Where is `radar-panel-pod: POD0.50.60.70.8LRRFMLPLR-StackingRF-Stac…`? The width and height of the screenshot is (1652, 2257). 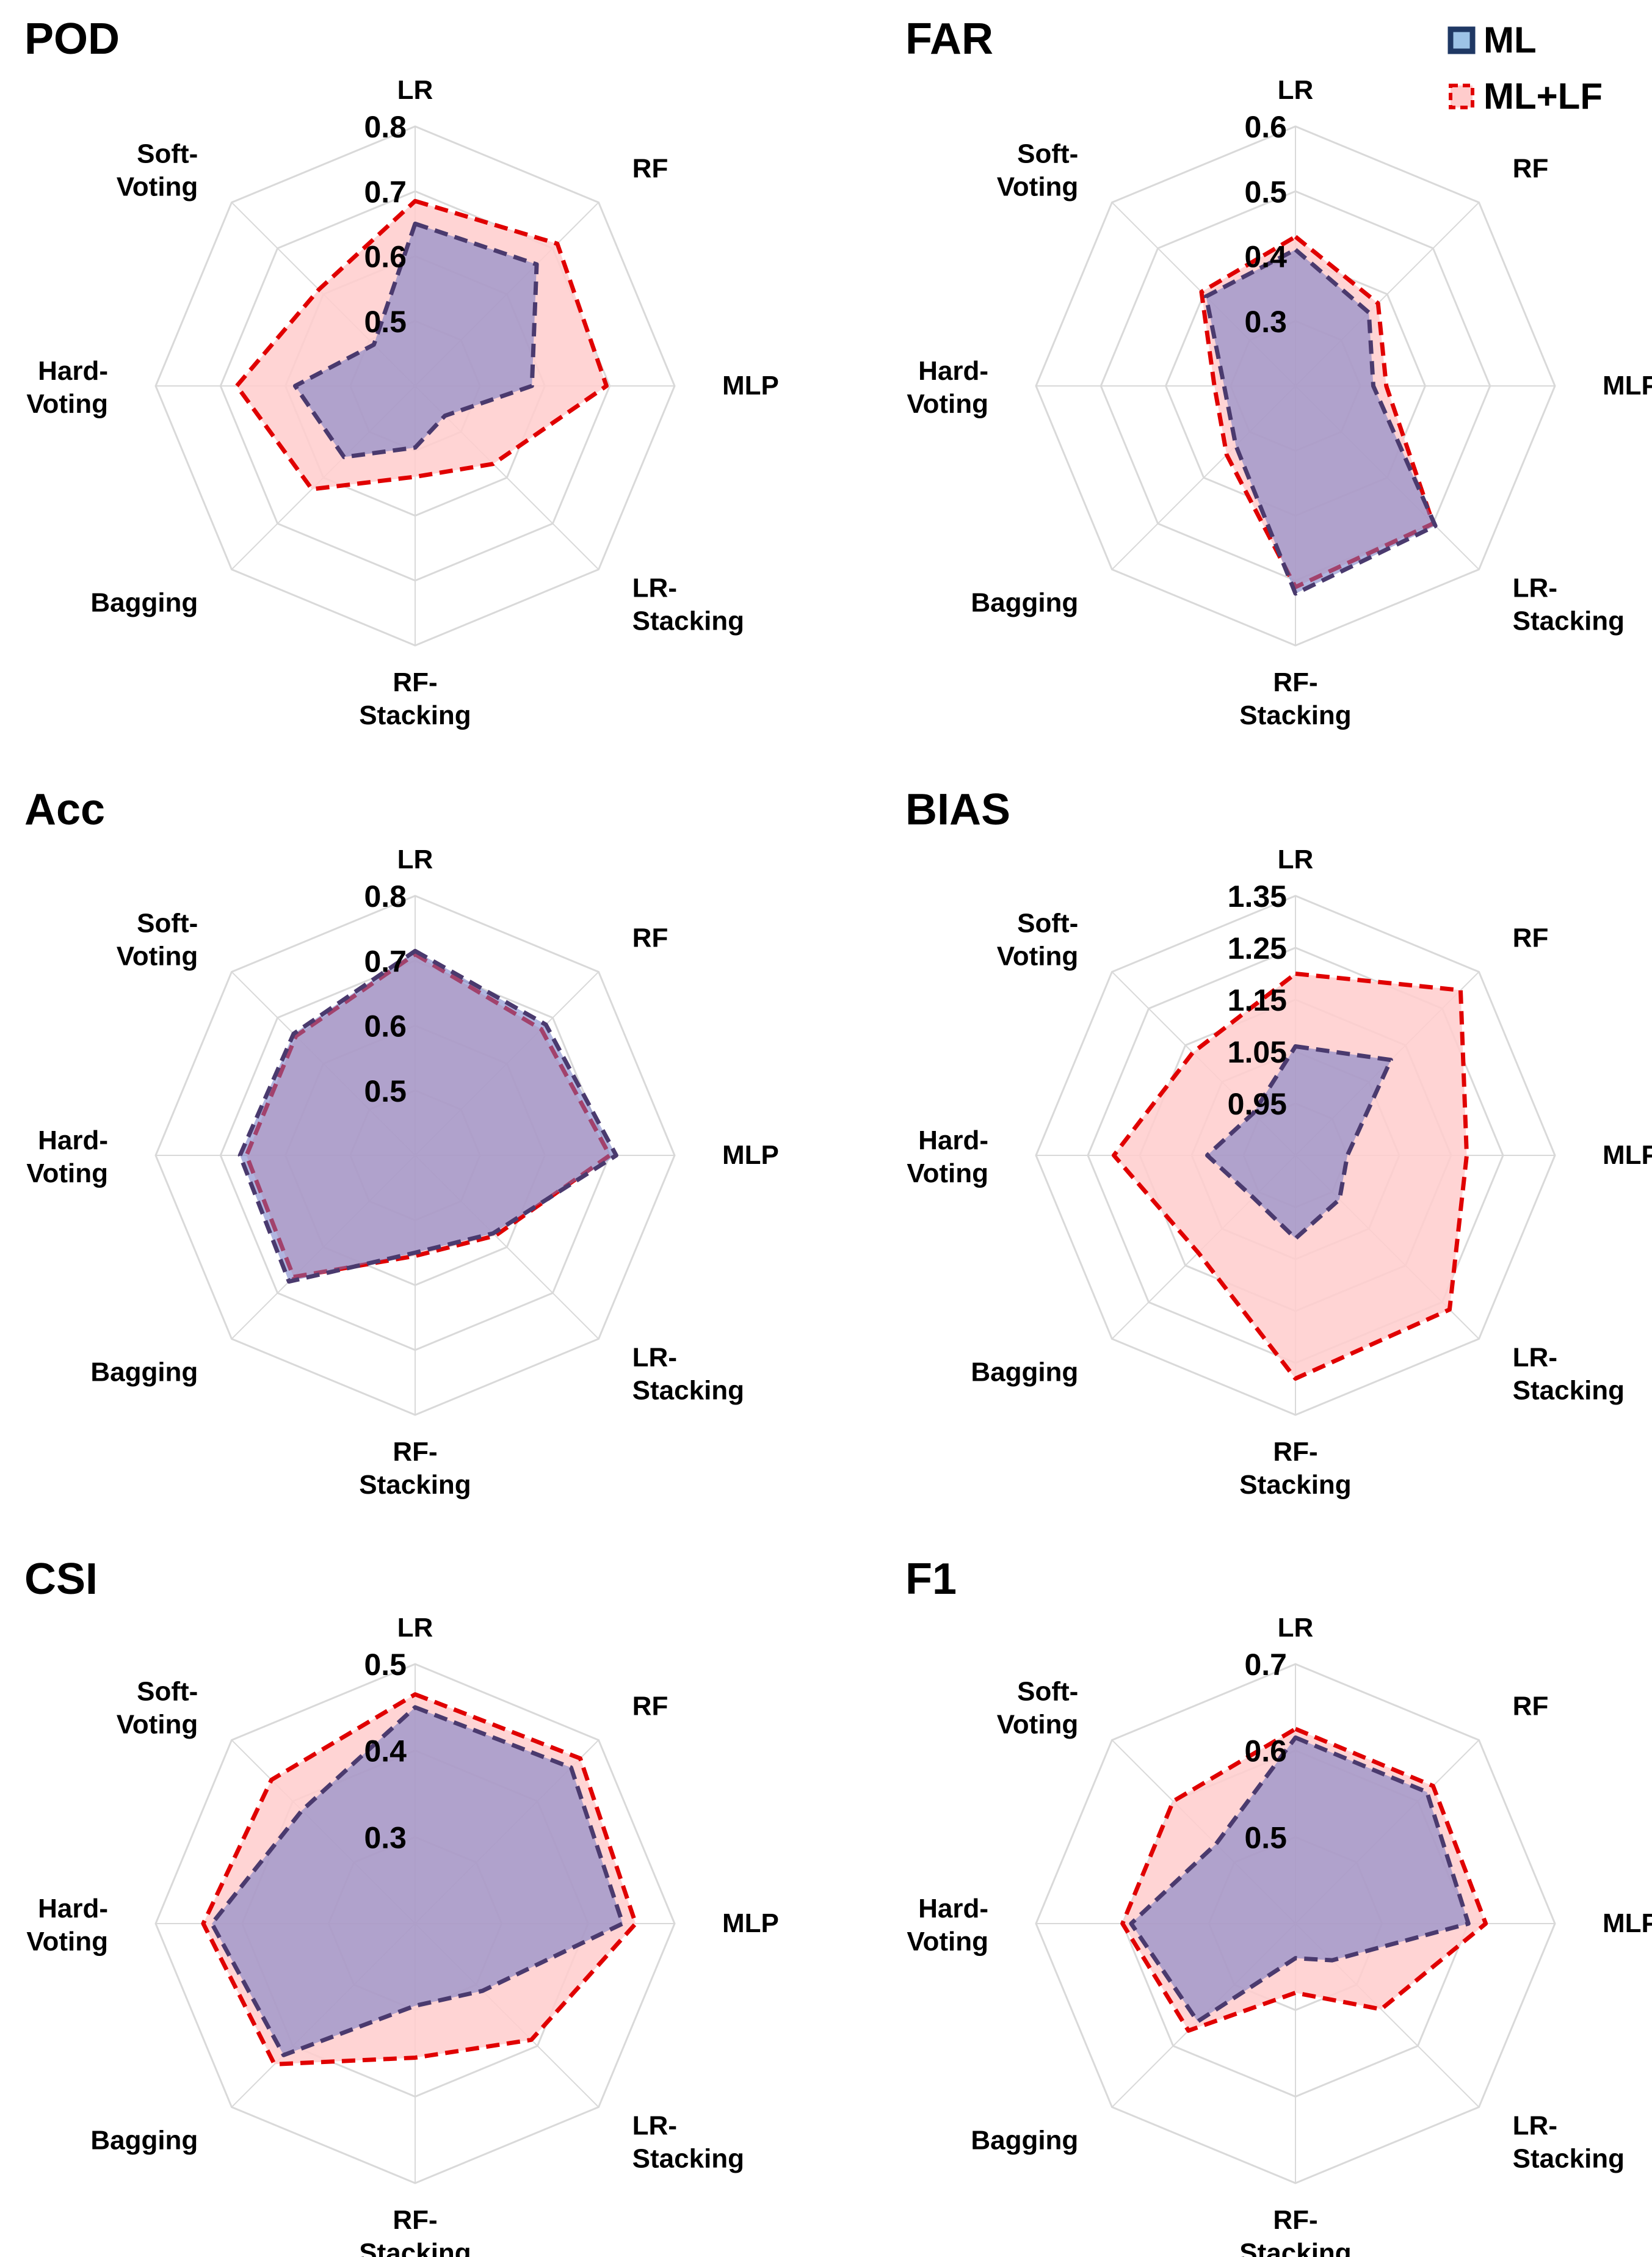
radar-panel-pod: POD0.50.60.70.8LRRFMLPLR-StackingRF-Stac… is located at coordinates (401, 372).